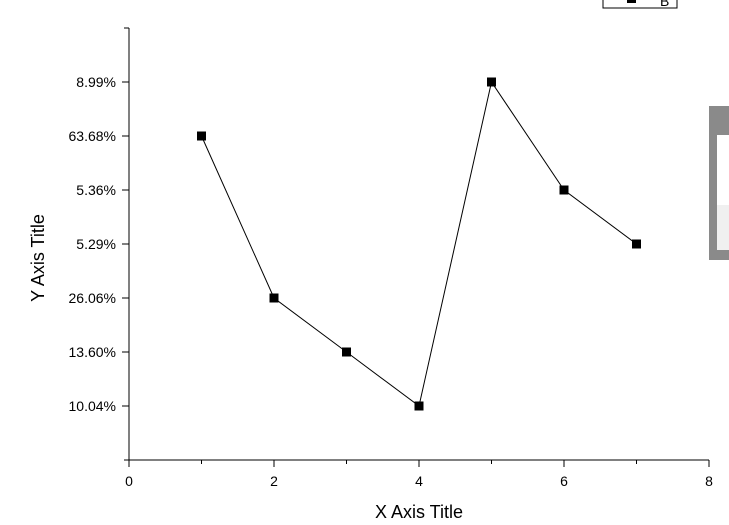 The height and width of the screenshot is (525, 729). I want to click on y-tick-label: 26.06%, so click(92, 298).